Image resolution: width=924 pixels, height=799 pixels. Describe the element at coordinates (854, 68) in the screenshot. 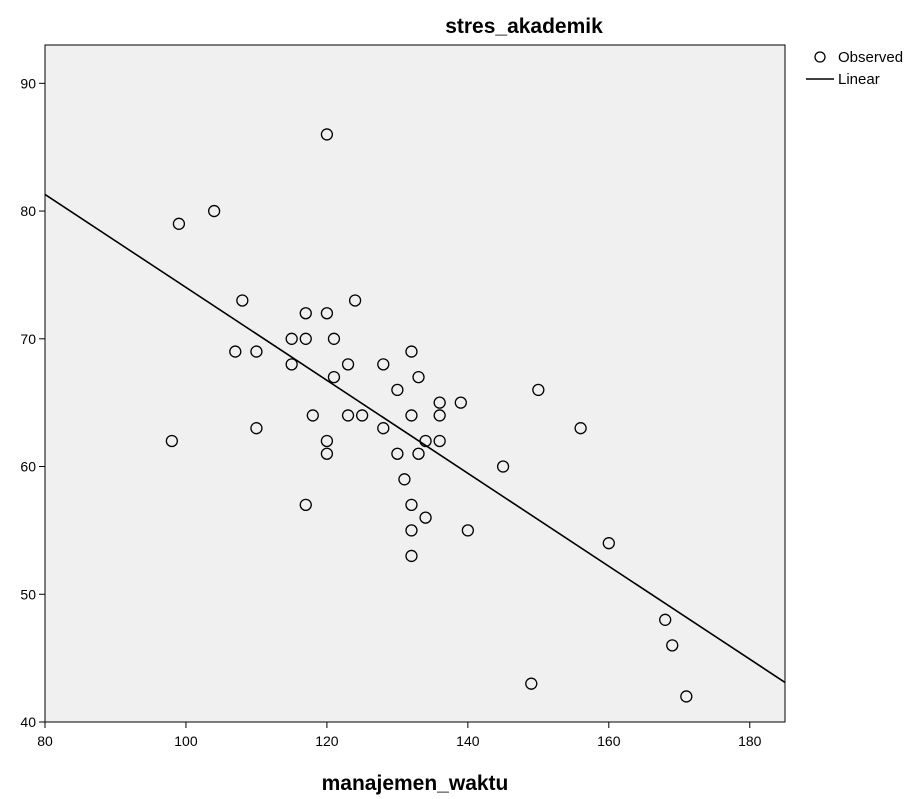

I see `legend: Observed Linear` at that location.